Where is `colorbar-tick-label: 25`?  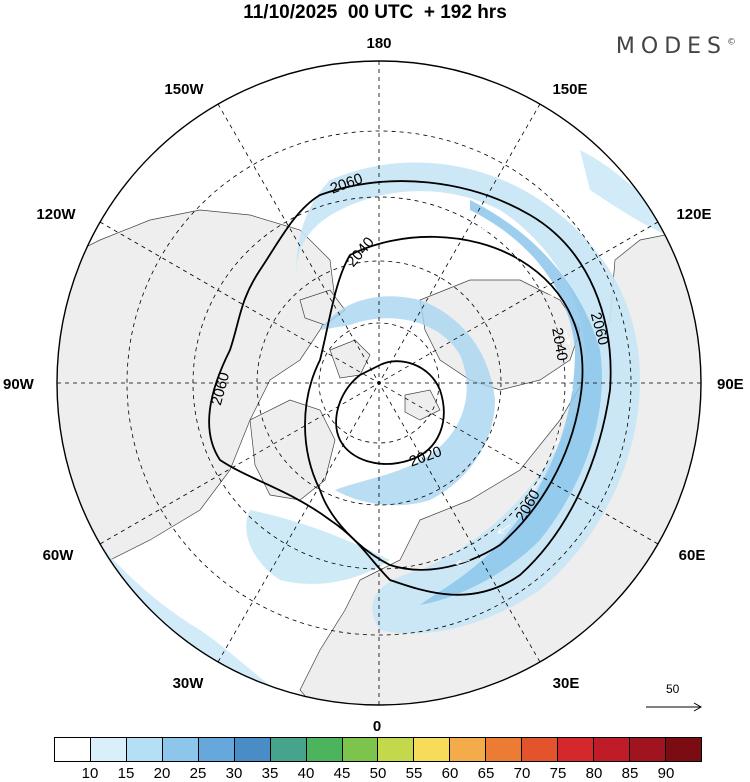 colorbar-tick-label: 25 is located at coordinates (198, 773).